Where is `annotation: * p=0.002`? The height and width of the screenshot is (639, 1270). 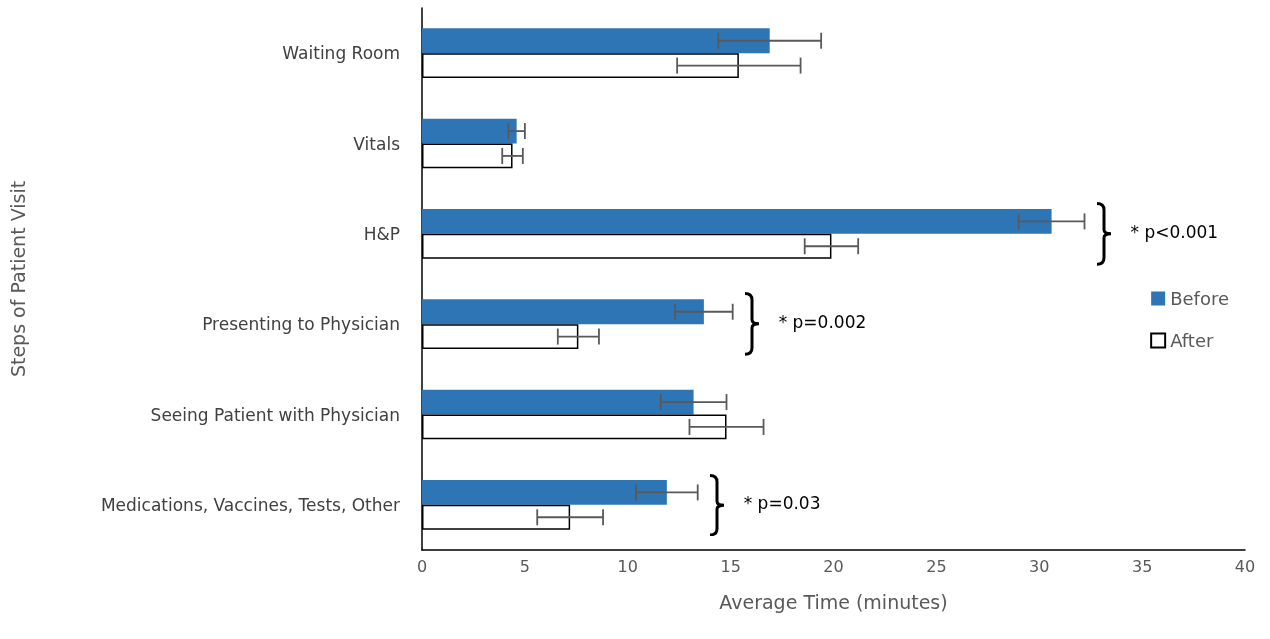 annotation: * p=0.002 is located at coordinates (822, 322).